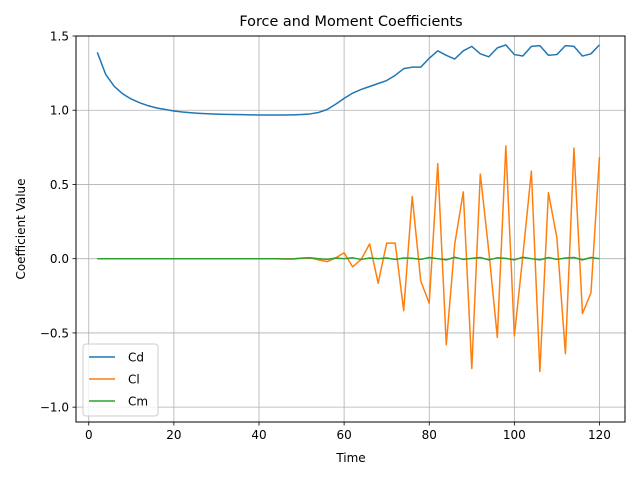  Describe the element at coordinates (350, 458) in the screenshot. I see `x-axis-label: Time` at that location.